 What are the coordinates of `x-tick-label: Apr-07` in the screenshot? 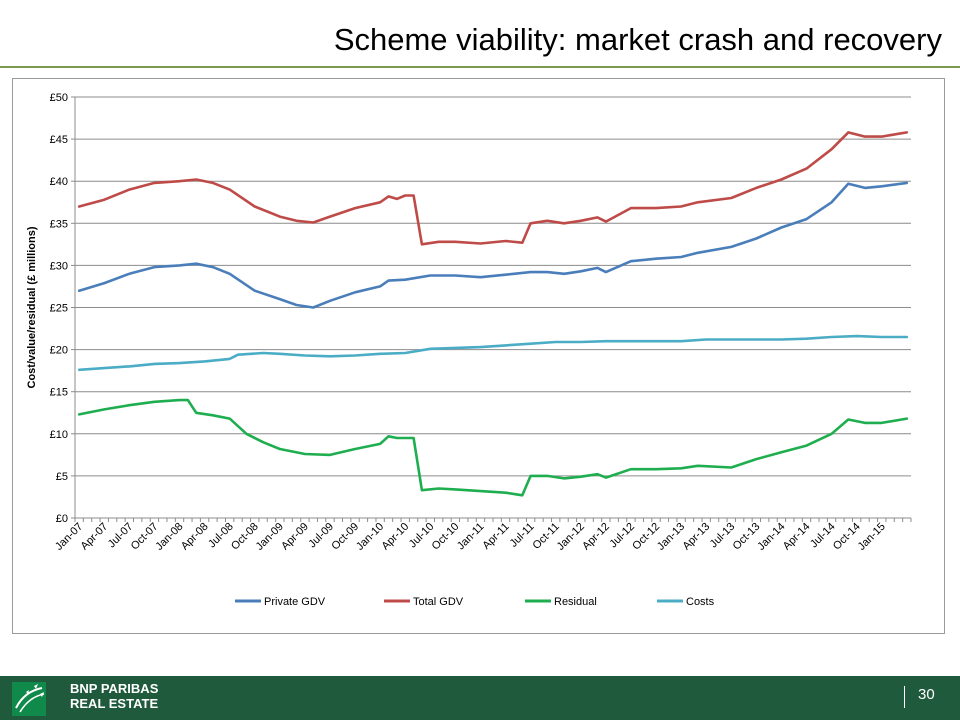 It's located at (95, 537).